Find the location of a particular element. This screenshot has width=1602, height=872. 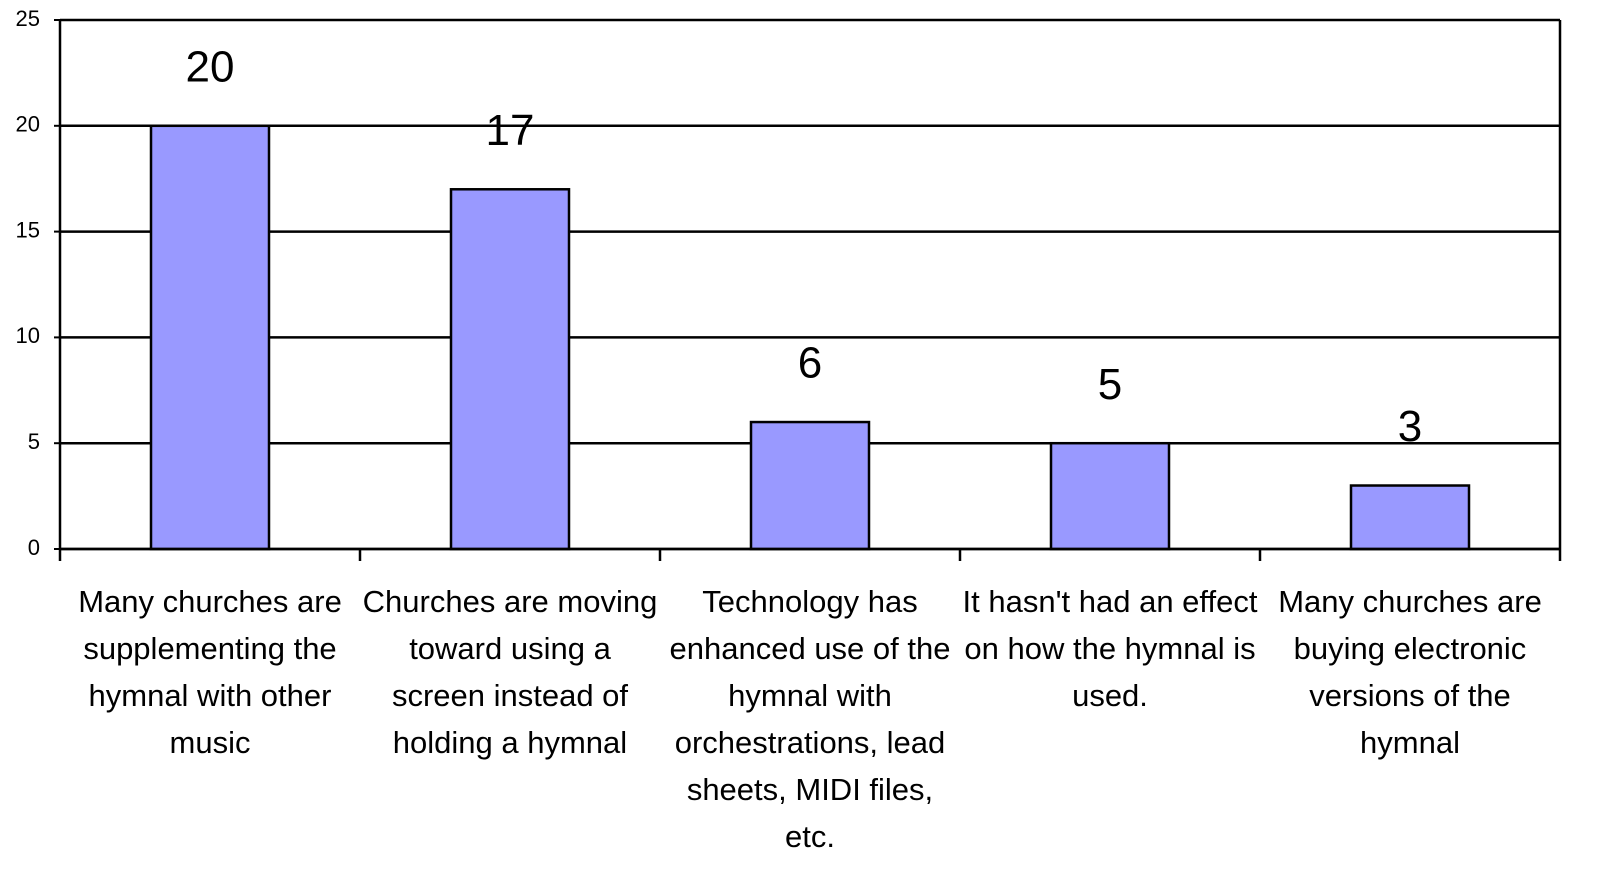

y-tick-label: 5 is located at coordinates (34, 441).